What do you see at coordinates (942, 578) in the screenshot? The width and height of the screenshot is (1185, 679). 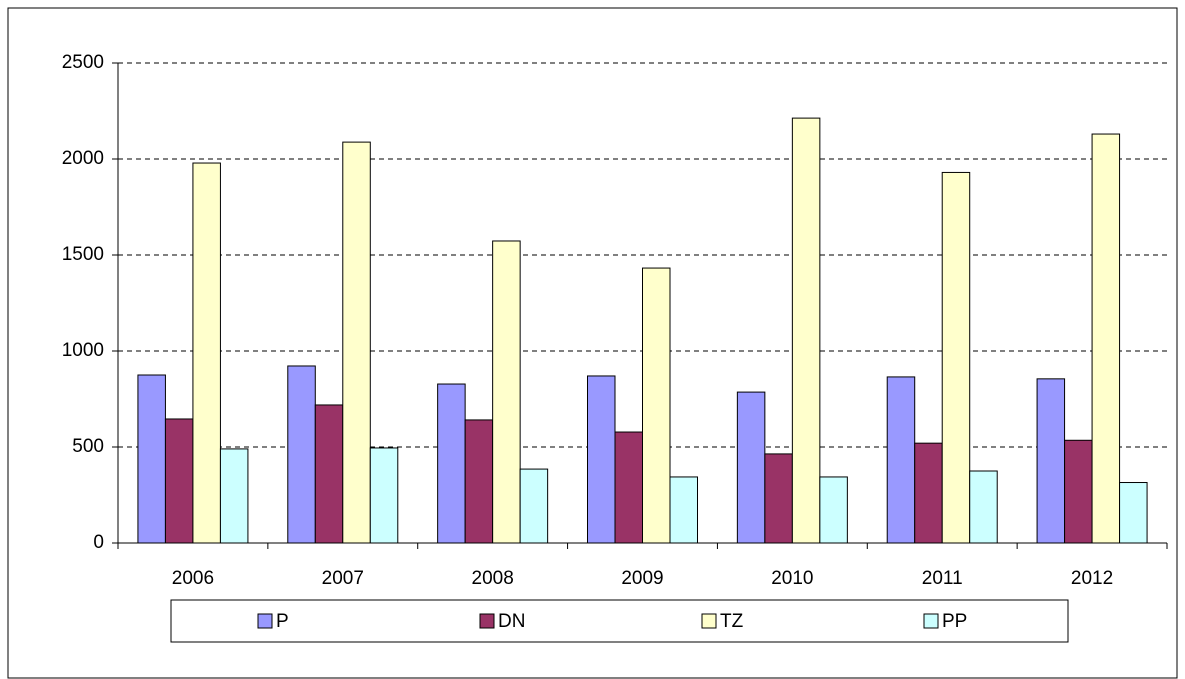 I see `x-tick-label: 2011` at bounding box center [942, 578].